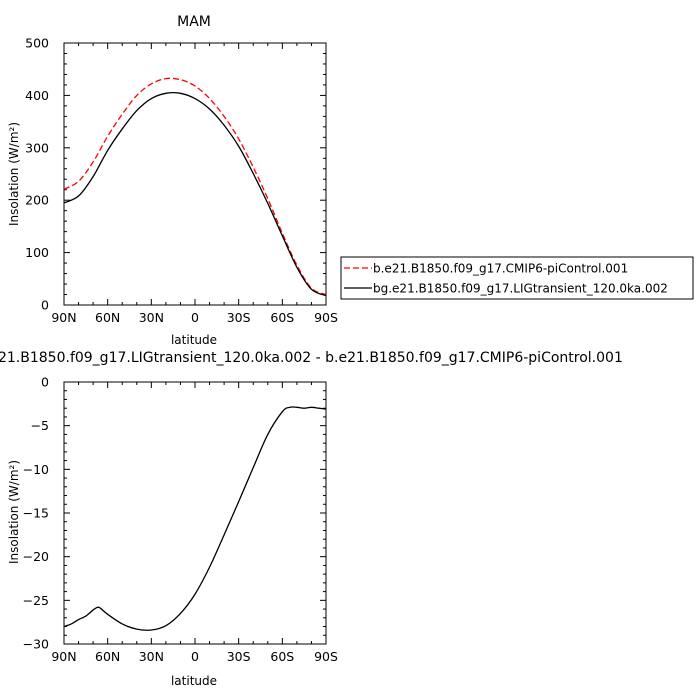 This screenshot has width=700, height=700. I want to click on bottom-x-axis-label: latitude, so click(194, 681).